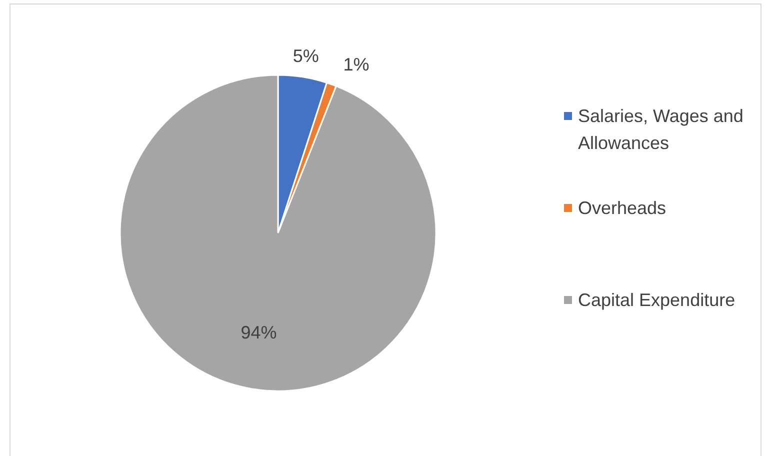  I want to click on data-label: 1%, so click(356, 64).